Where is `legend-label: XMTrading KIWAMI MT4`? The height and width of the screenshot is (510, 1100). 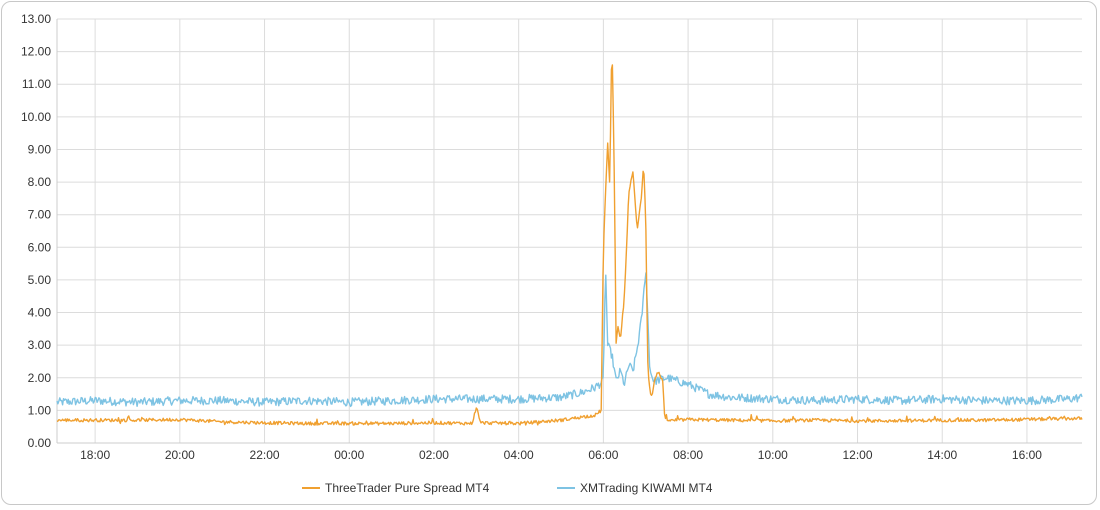
legend-label: XMTrading KIWAMI MT4 is located at coordinates (646, 488).